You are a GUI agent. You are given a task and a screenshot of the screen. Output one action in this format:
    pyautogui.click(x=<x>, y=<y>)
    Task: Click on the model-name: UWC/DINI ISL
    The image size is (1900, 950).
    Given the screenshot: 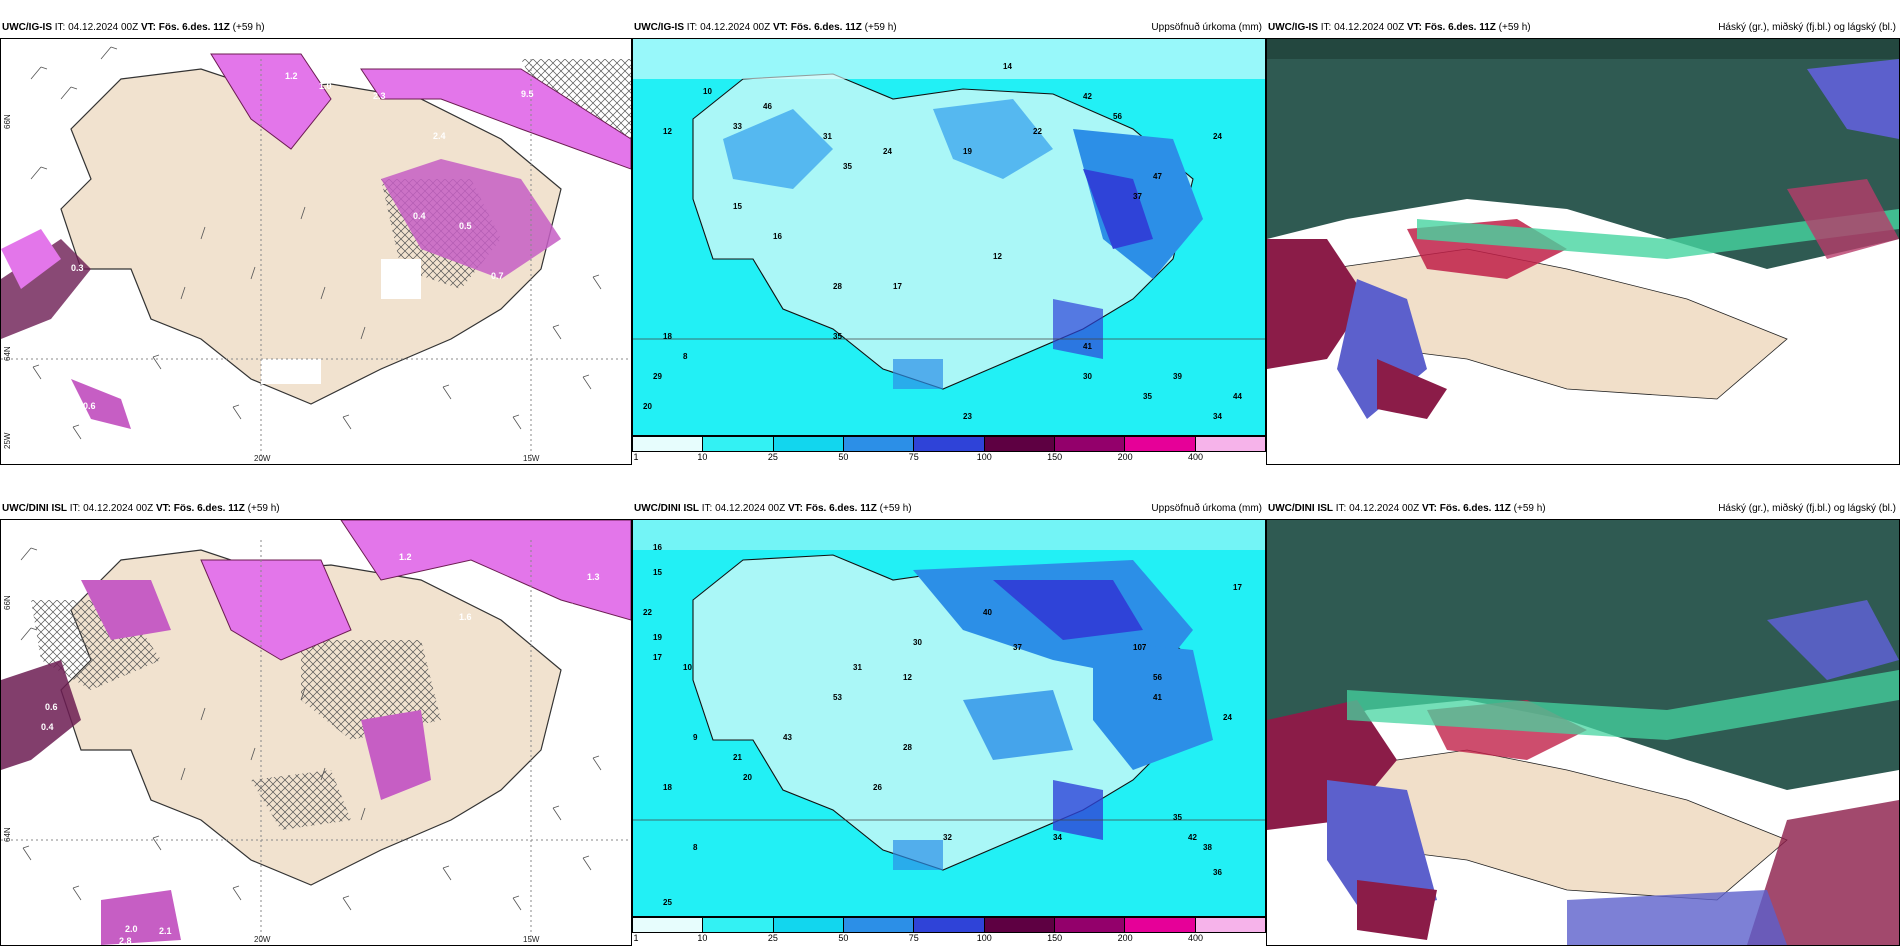 What is the action you would take?
    pyautogui.click(x=666, y=508)
    